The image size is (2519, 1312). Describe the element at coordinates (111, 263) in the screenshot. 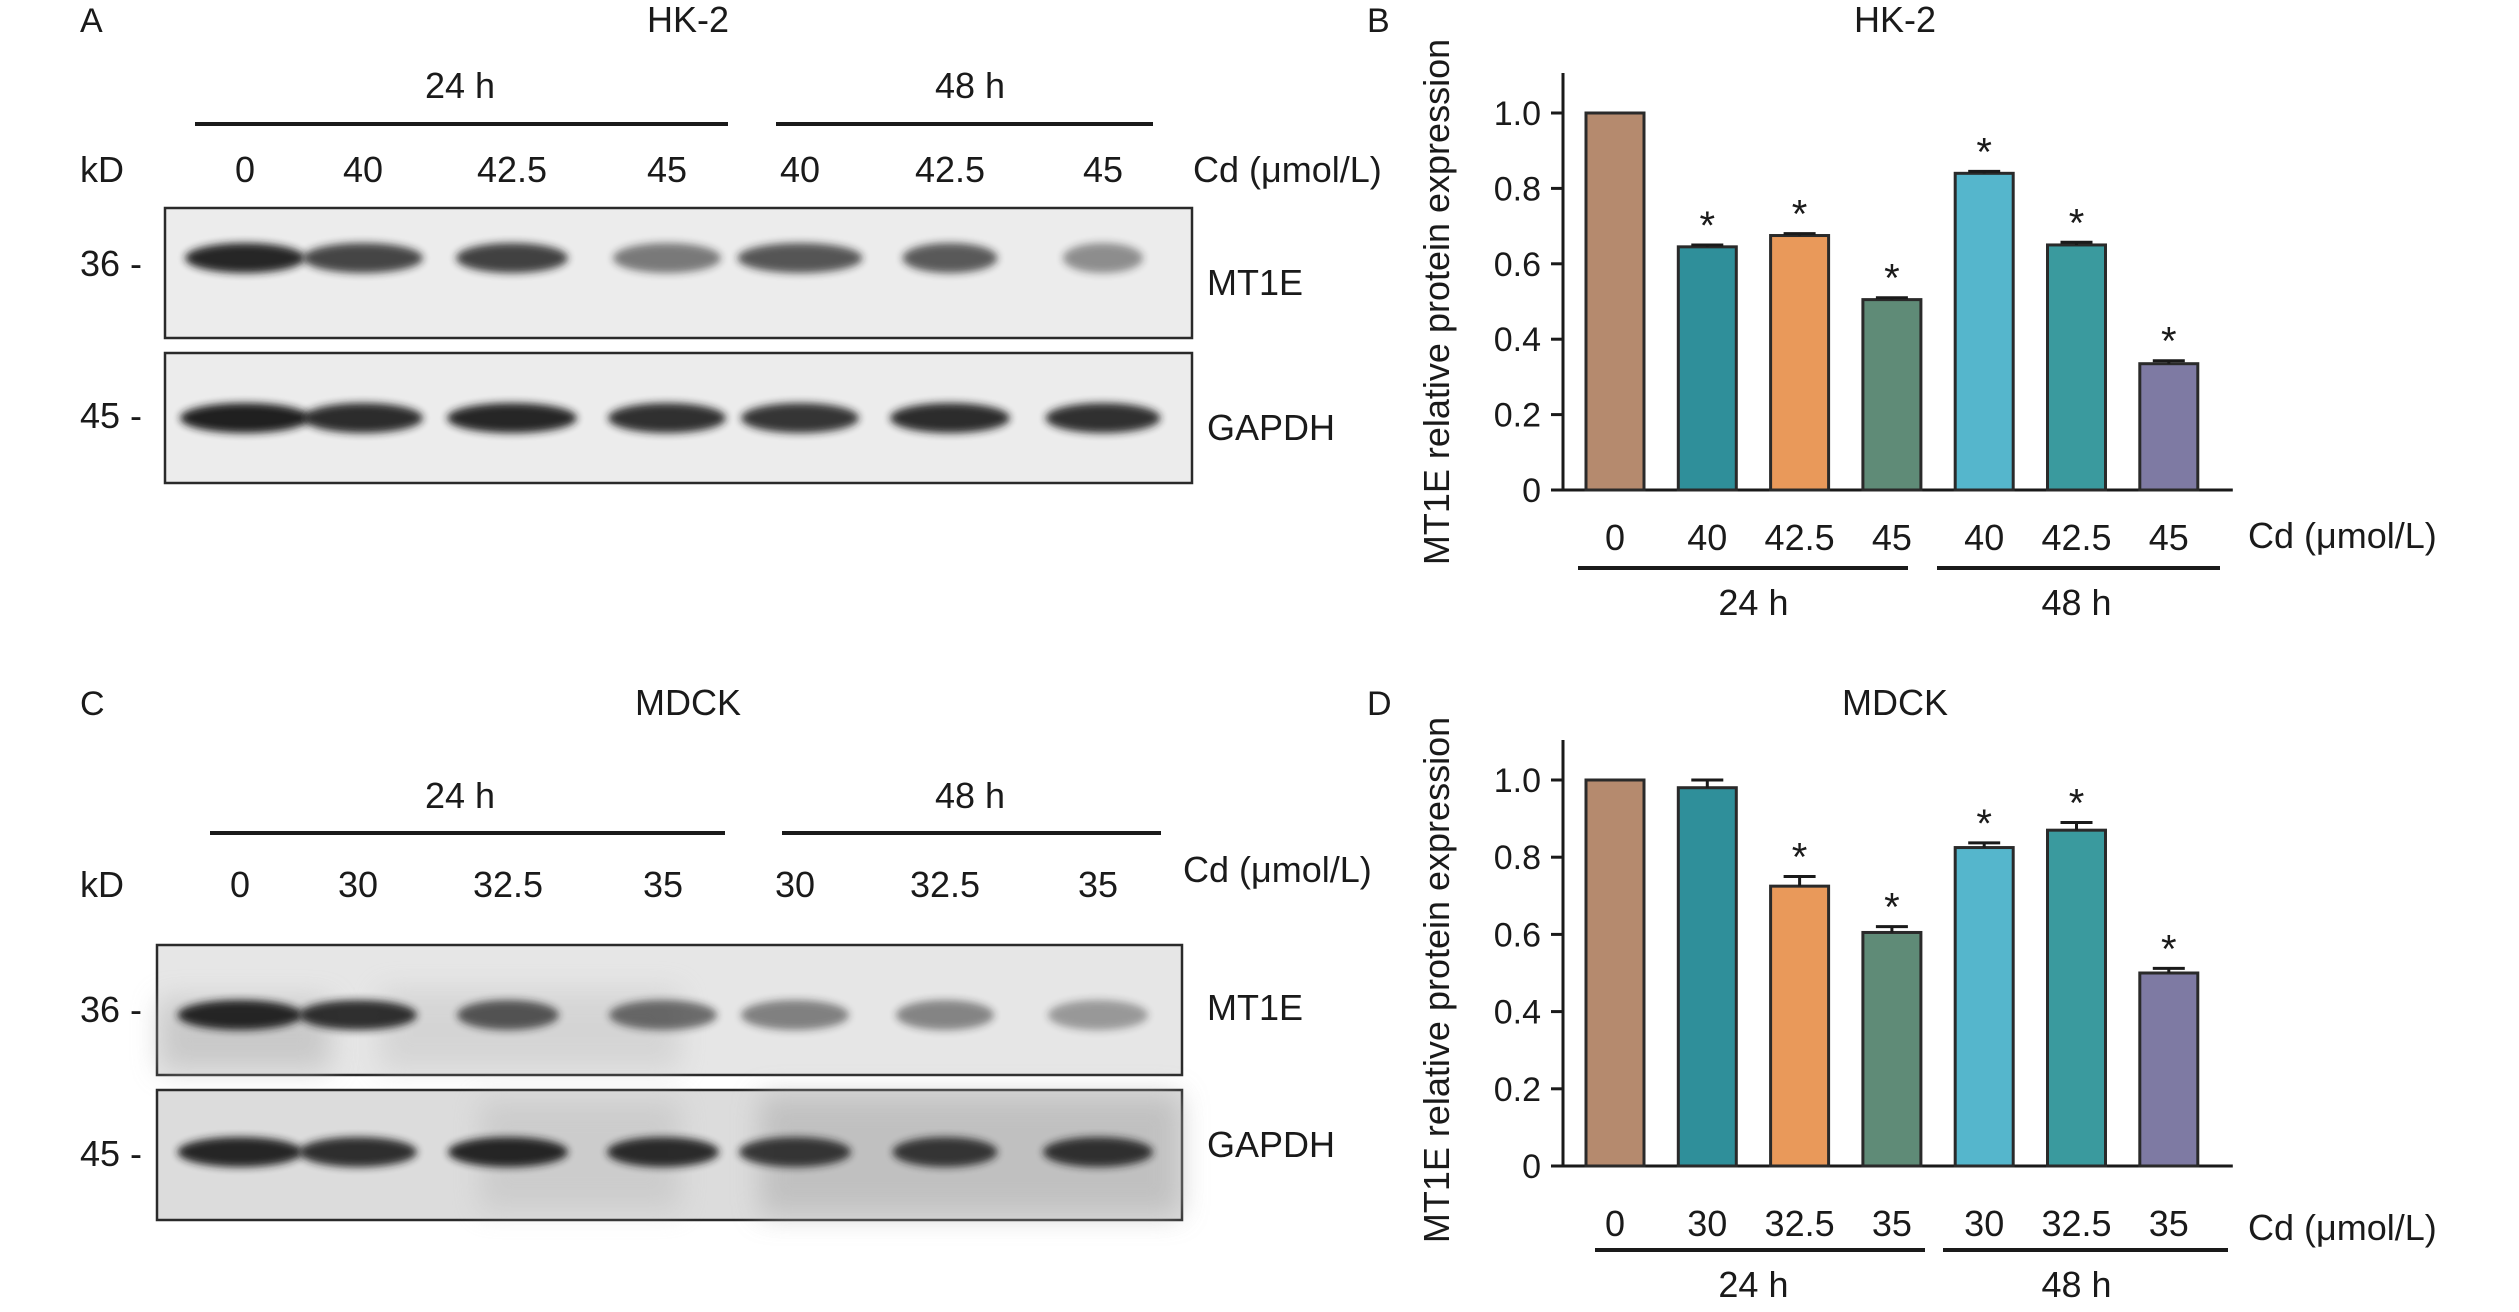

I see `panel-a-marker-36: 36 -` at that location.